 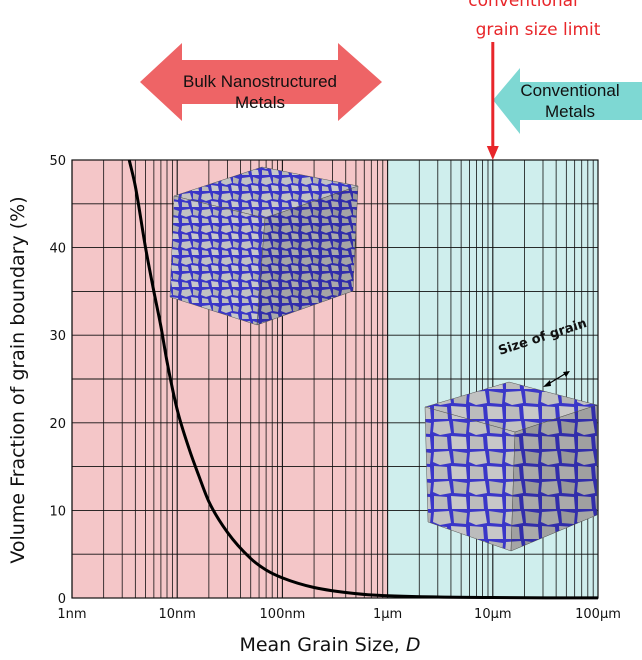 What do you see at coordinates (538, 30) in the screenshot?
I see `limit-label-line2: grain size limit` at bounding box center [538, 30].